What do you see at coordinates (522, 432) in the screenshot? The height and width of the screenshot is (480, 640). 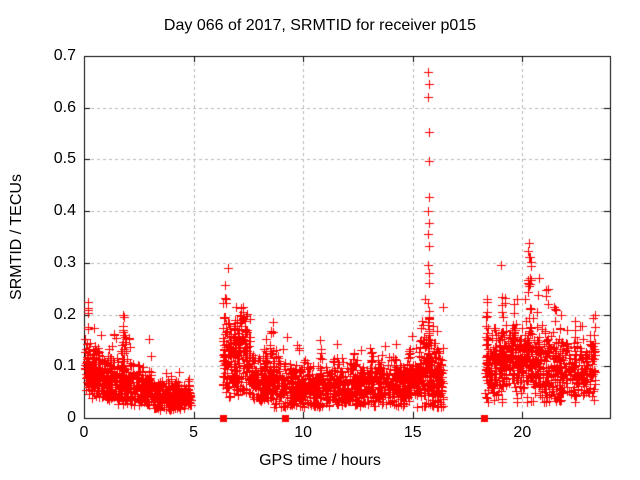 I see `x-tick-label: 20` at bounding box center [522, 432].